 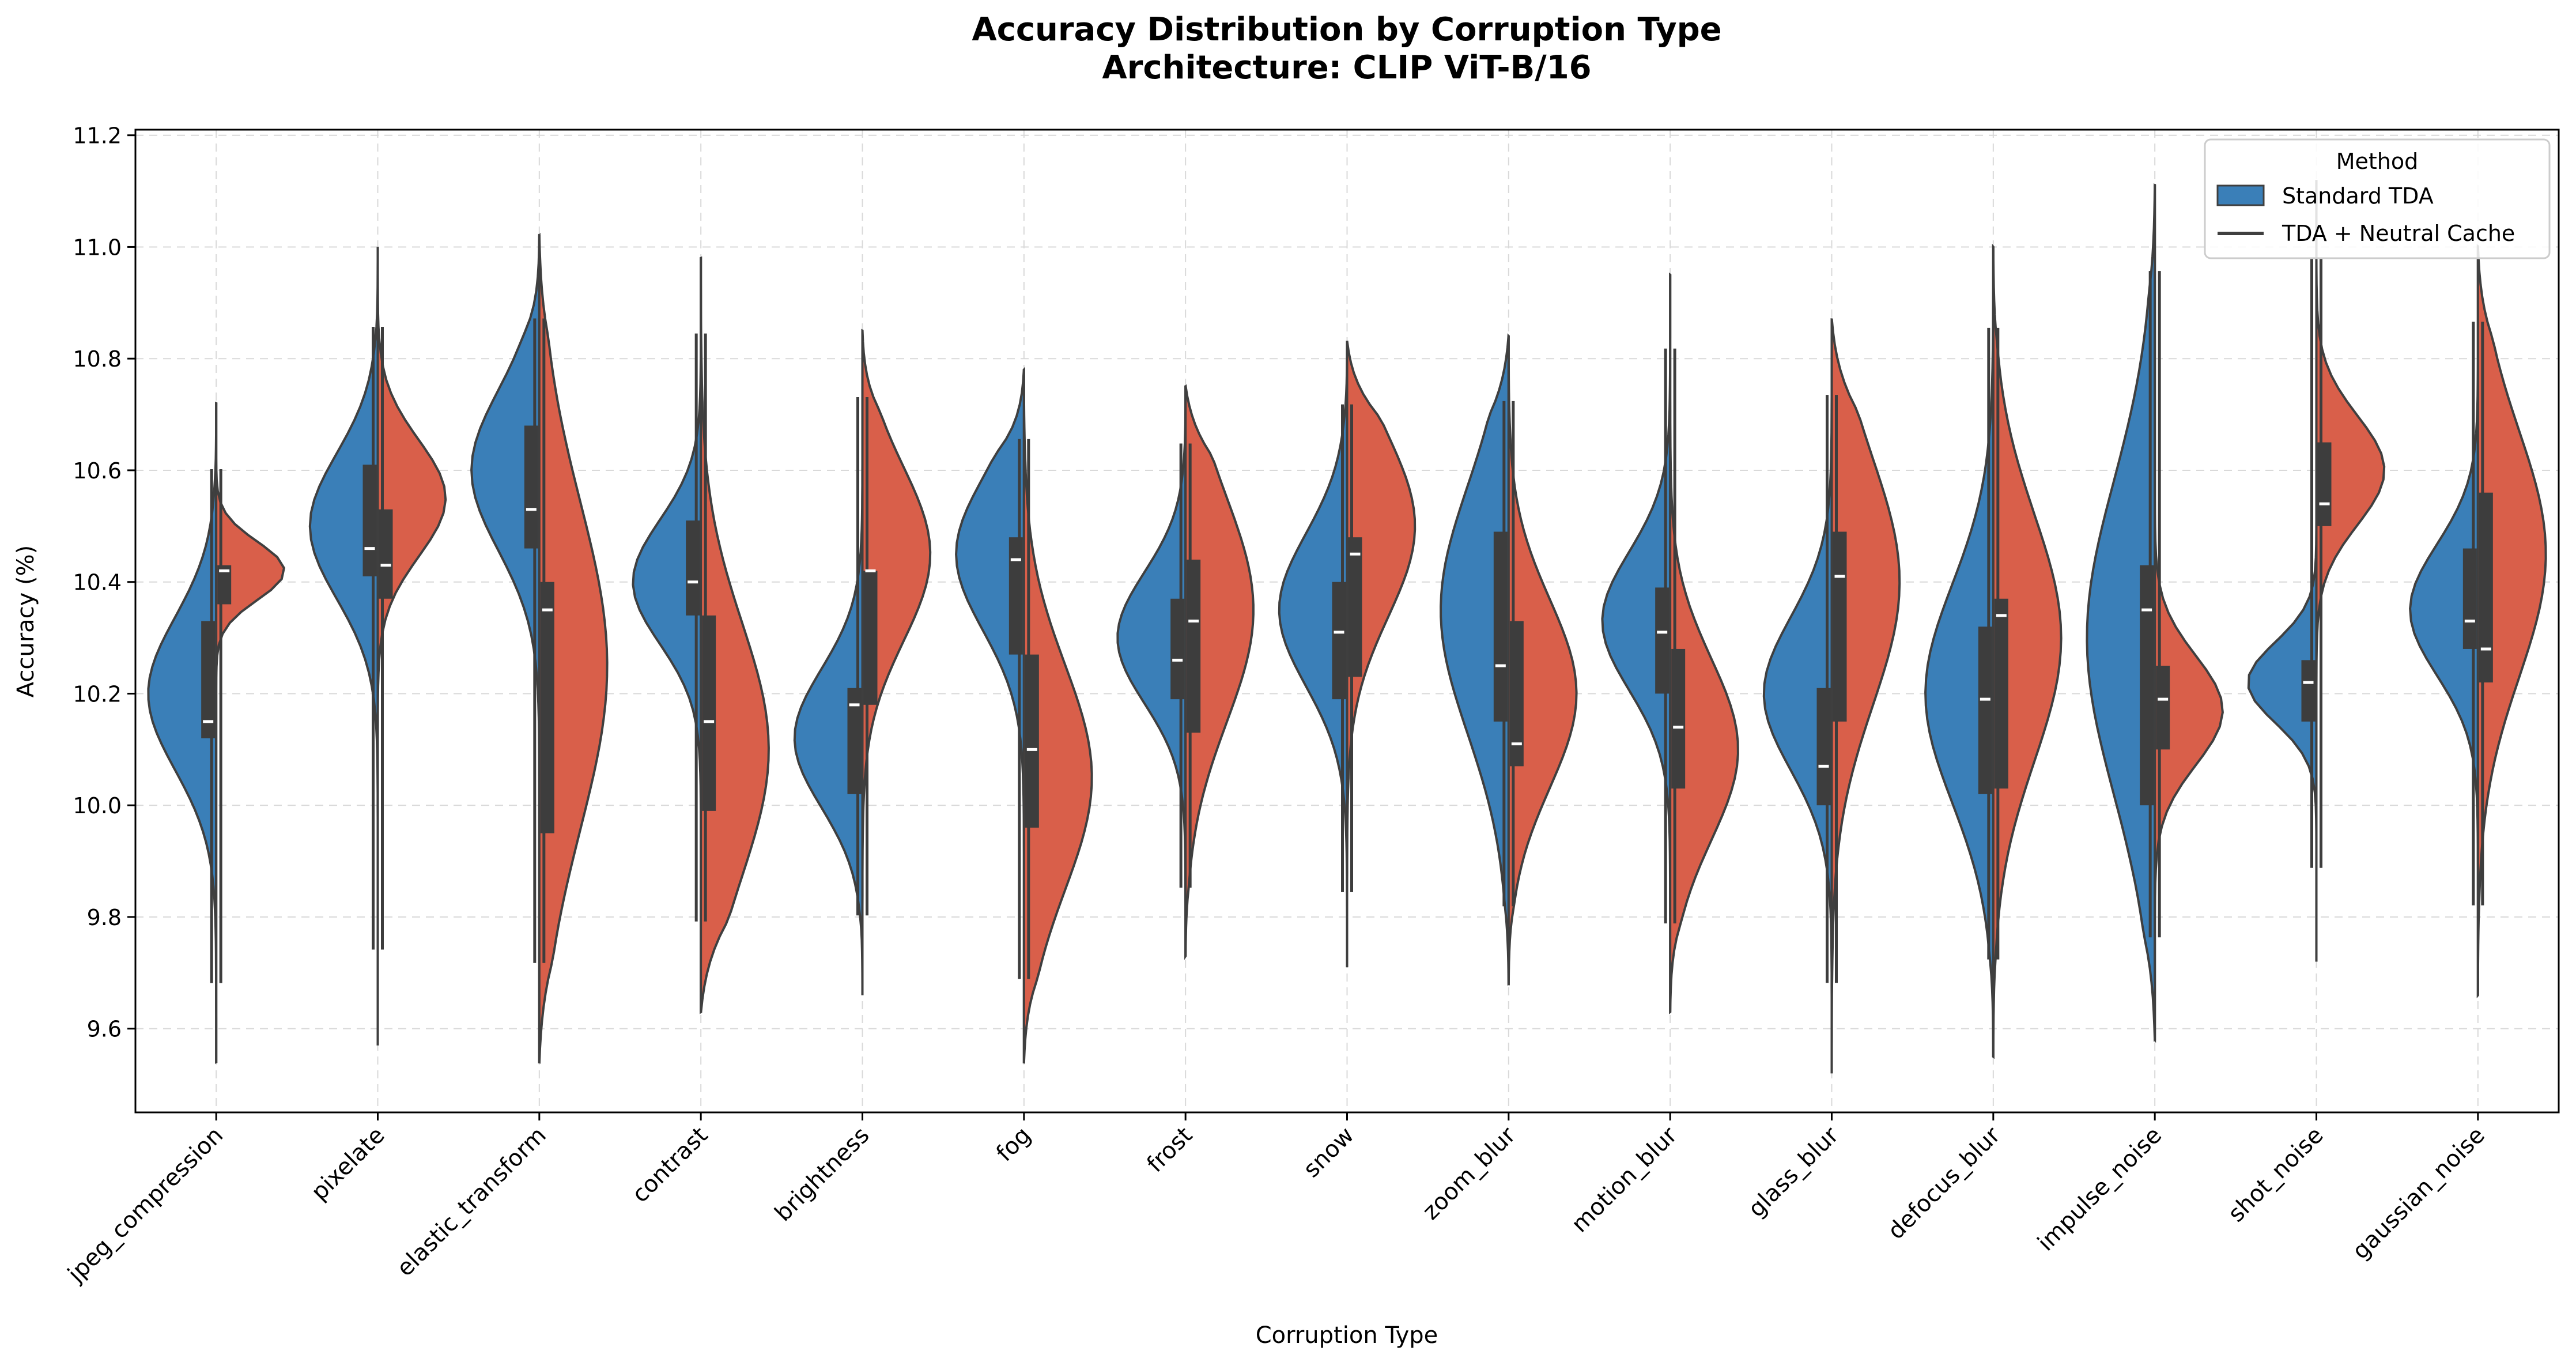 What do you see at coordinates (104, 1029) in the screenshot?
I see `y-tick-label: 9.6` at bounding box center [104, 1029].